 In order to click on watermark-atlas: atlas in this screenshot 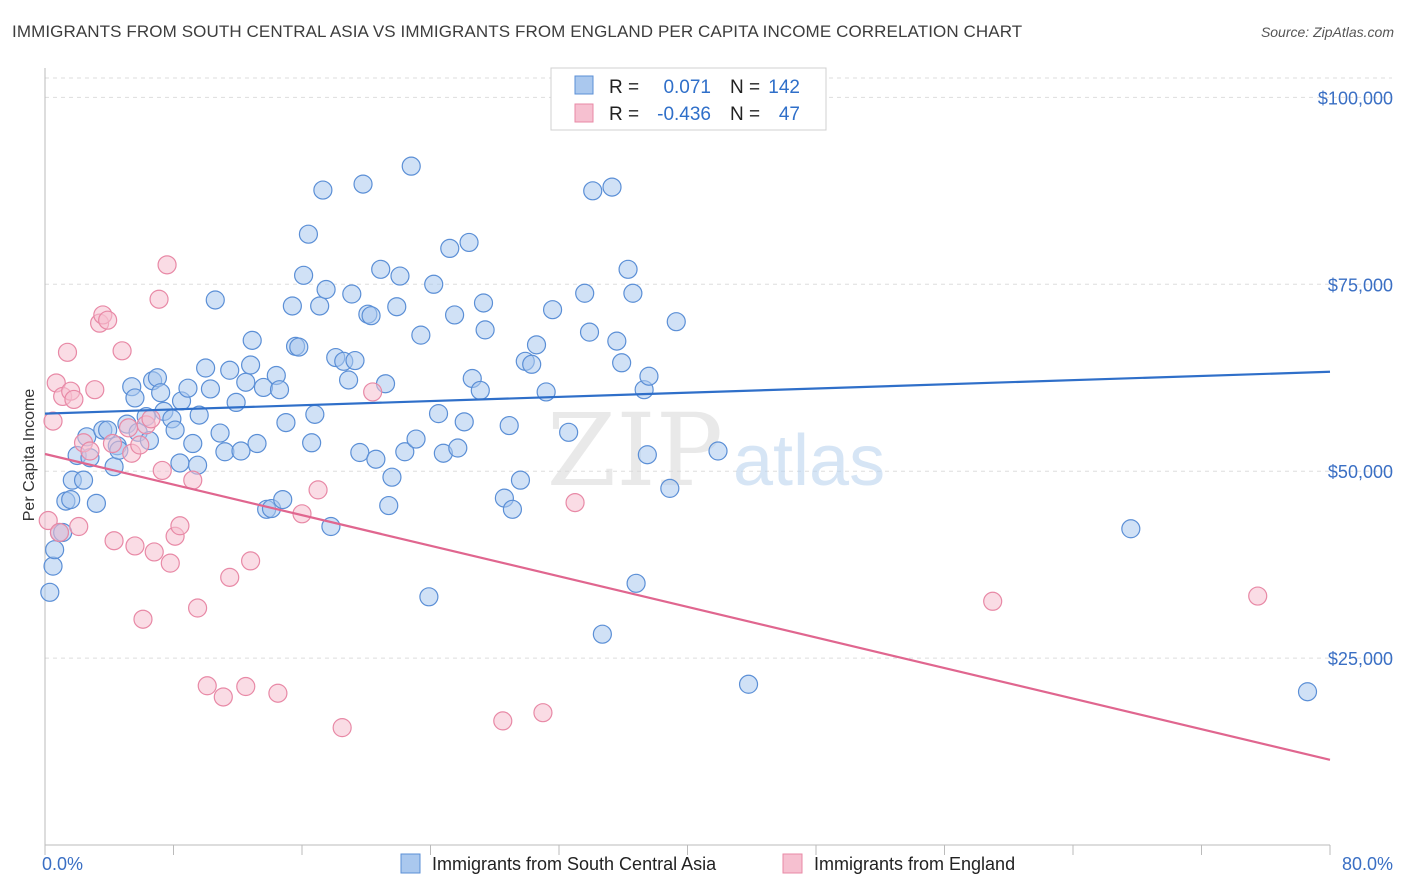, I will do `click(809, 461)`.